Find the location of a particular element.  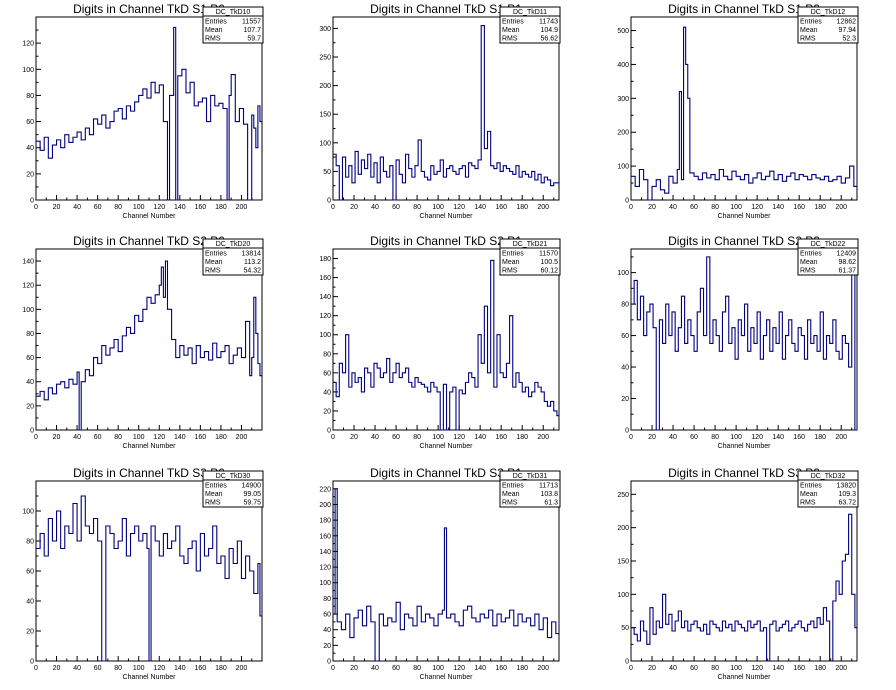

panel-title: Digits in Channel TkD S1 P1 is located at coordinates (446, 9).